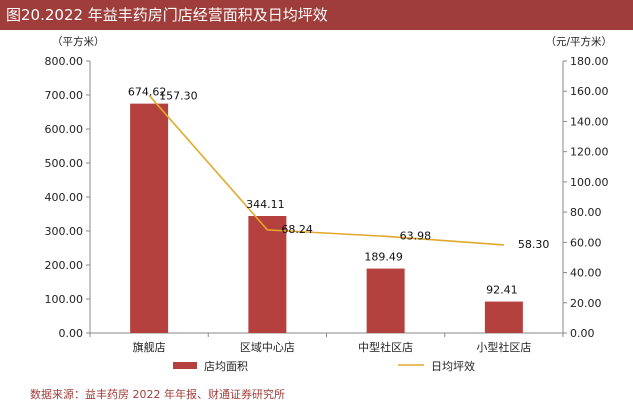  Describe the element at coordinates (64, 265) in the screenshot. I see `left-tick-label: 200.00` at that location.